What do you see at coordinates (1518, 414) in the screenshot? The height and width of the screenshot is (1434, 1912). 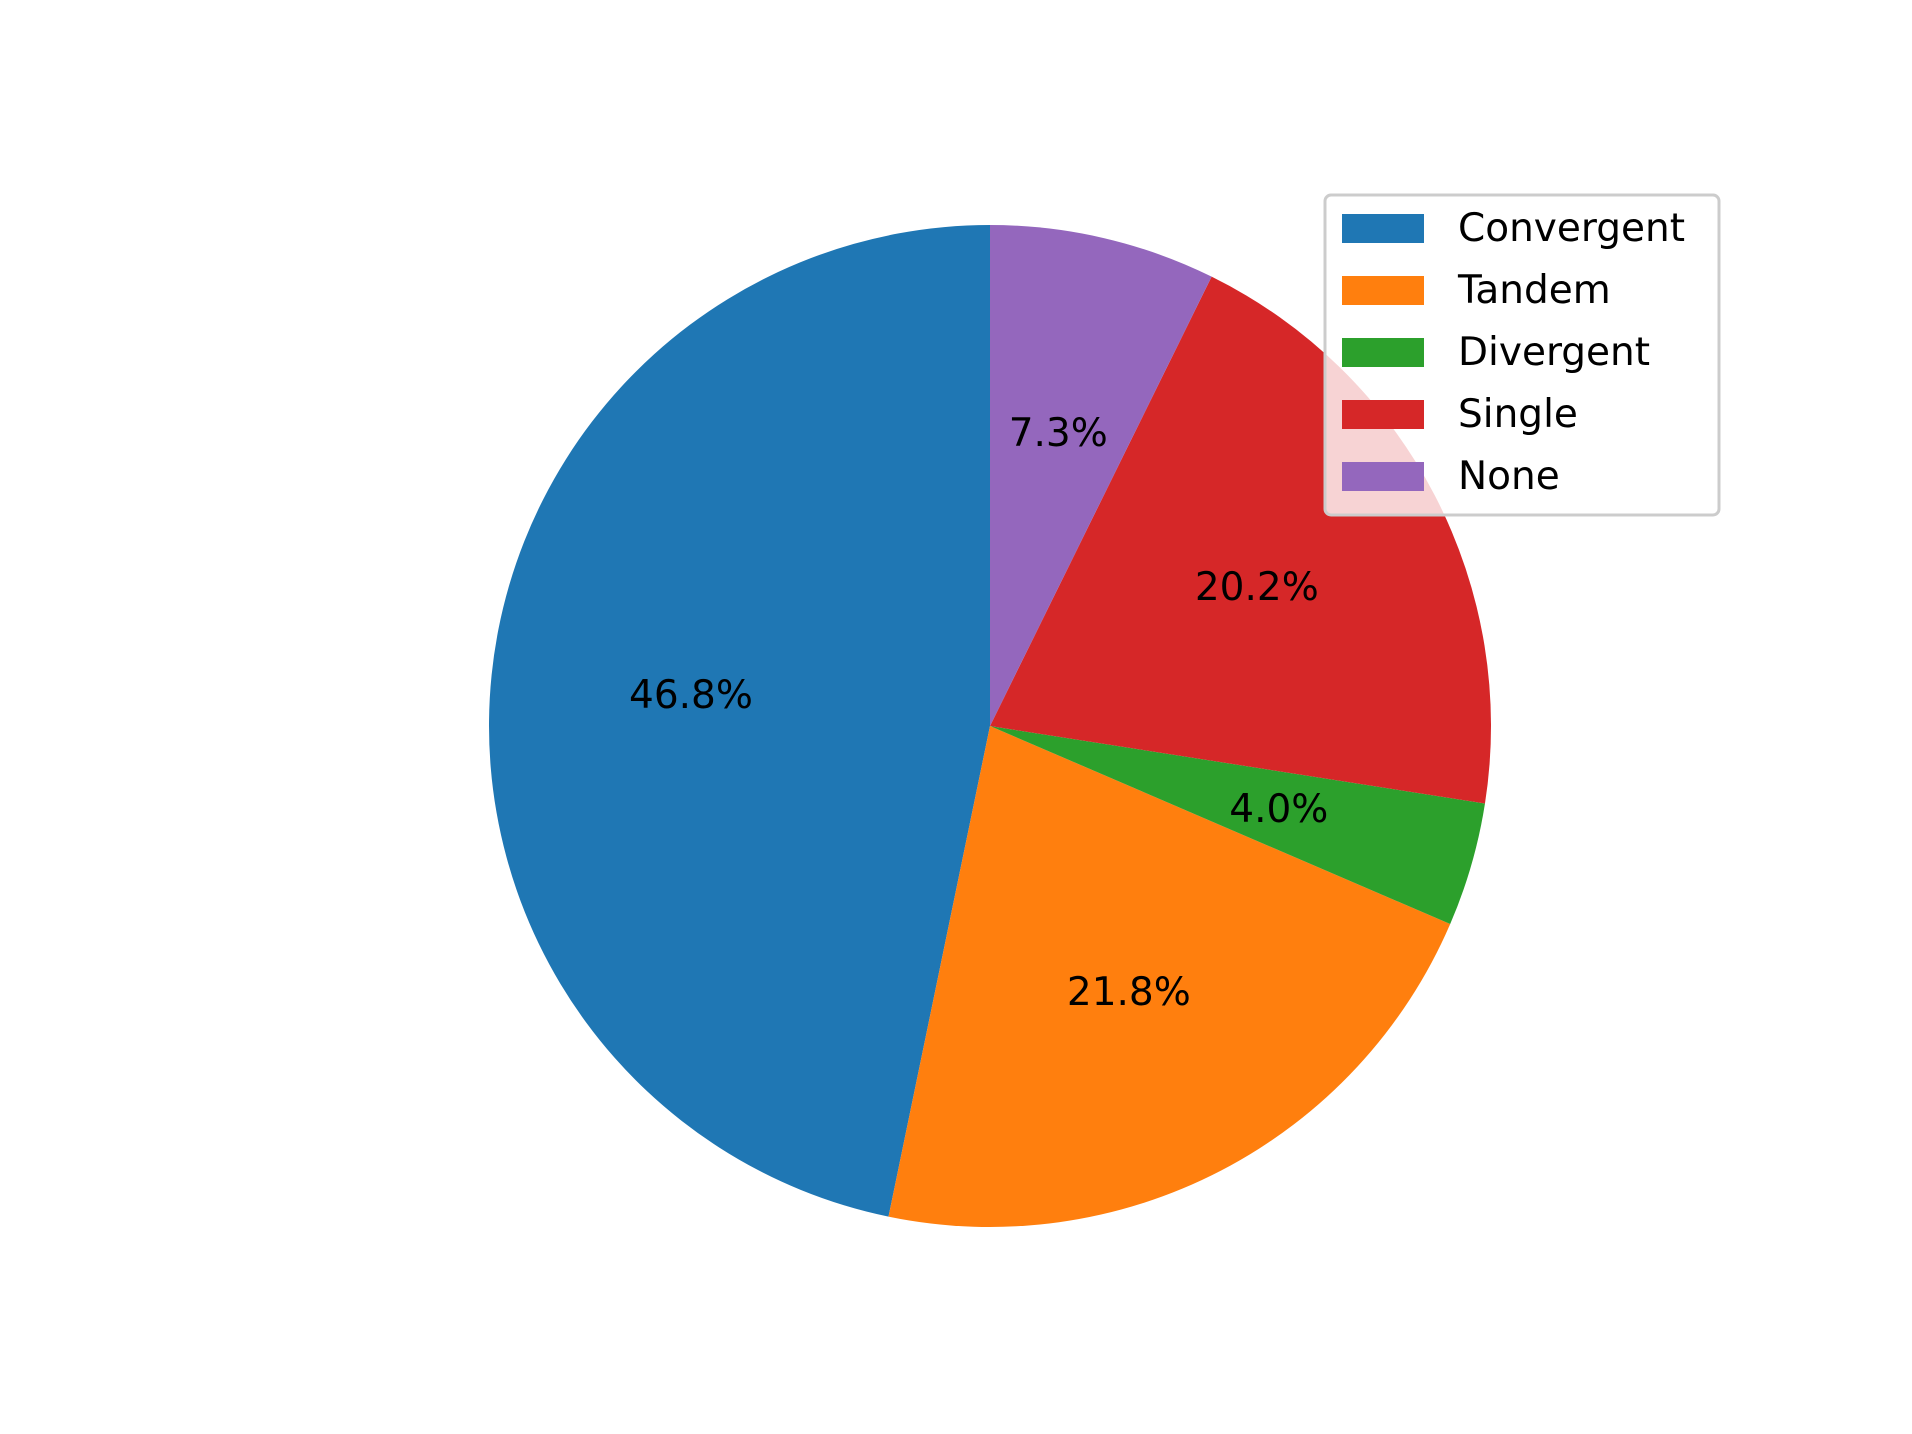 I see `legend-label-single: Single` at bounding box center [1518, 414].